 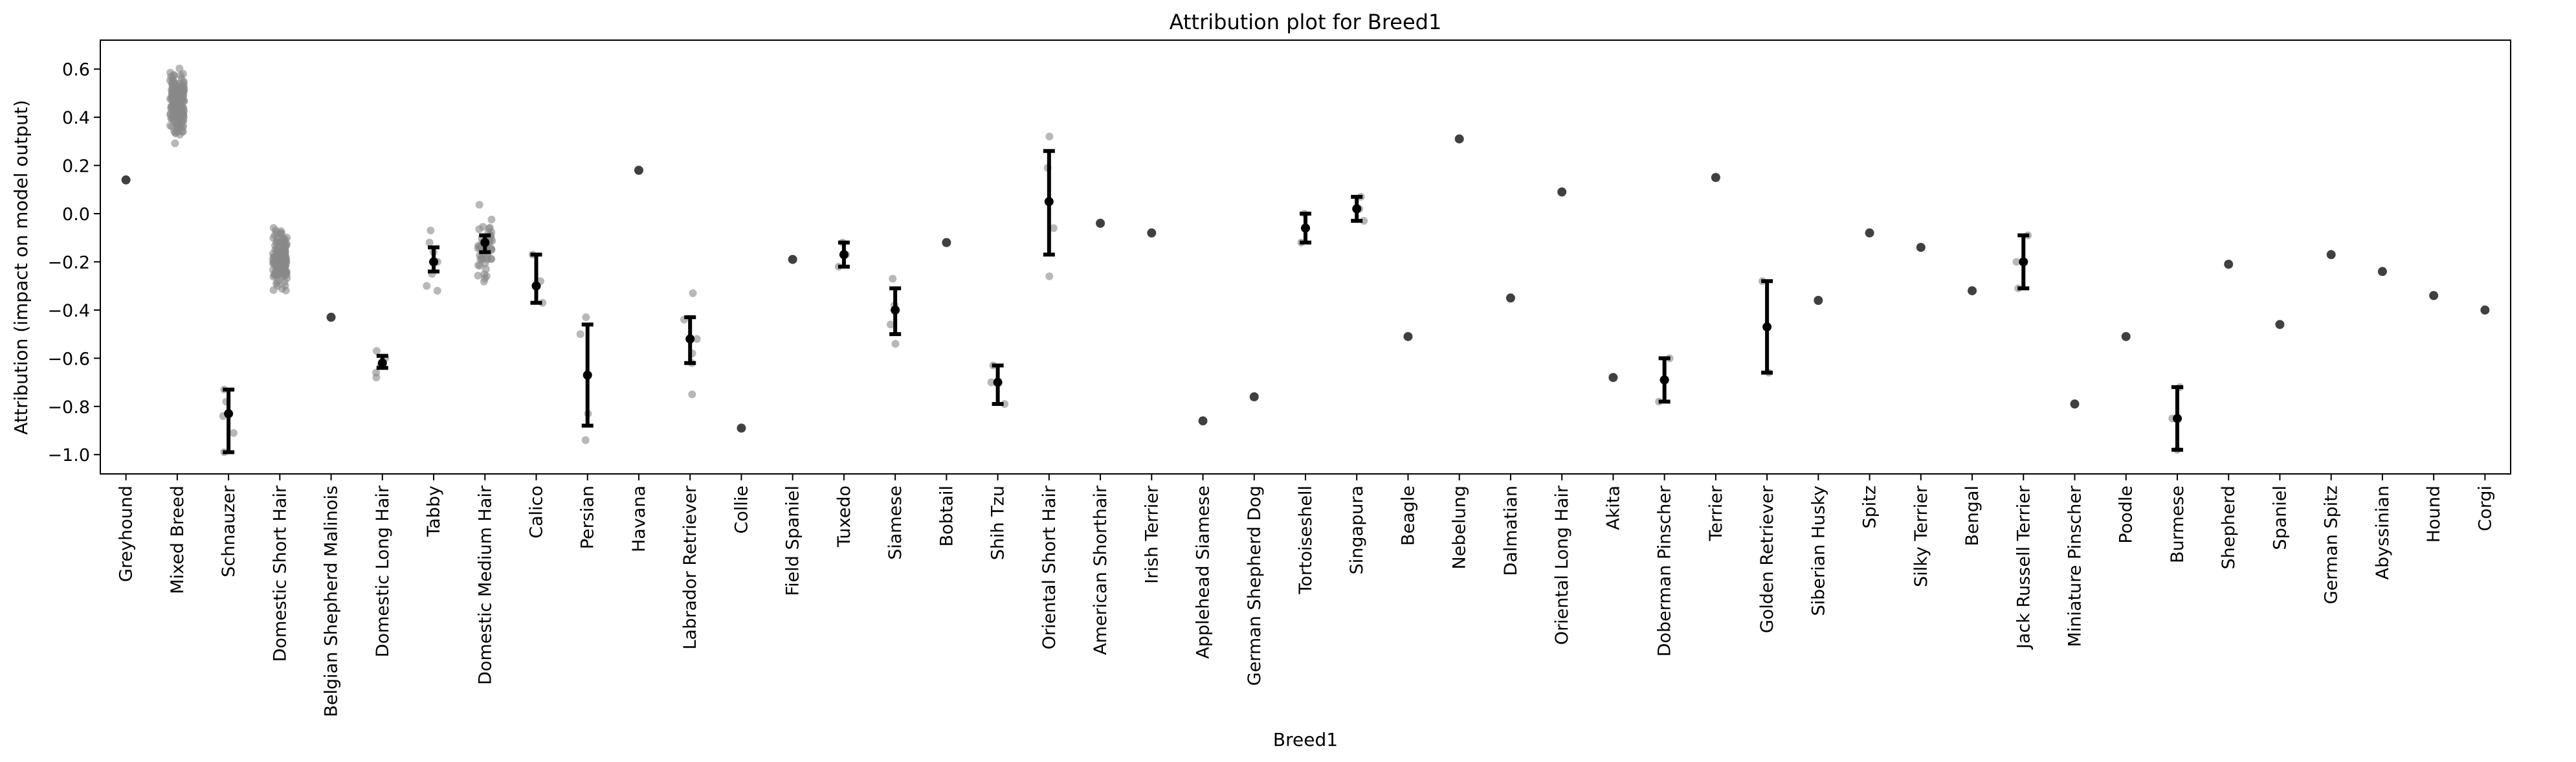 I want to click on y-tick-label: −0.2, so click(x=68, y=262).